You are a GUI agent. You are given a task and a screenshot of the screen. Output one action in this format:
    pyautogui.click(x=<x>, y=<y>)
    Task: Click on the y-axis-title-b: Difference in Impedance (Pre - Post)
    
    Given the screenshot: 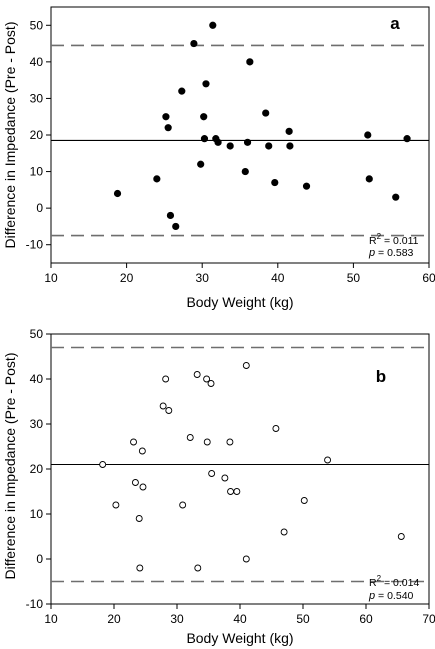 What is the action you would take?
    pyautogui.click(x=10, y=466)
    